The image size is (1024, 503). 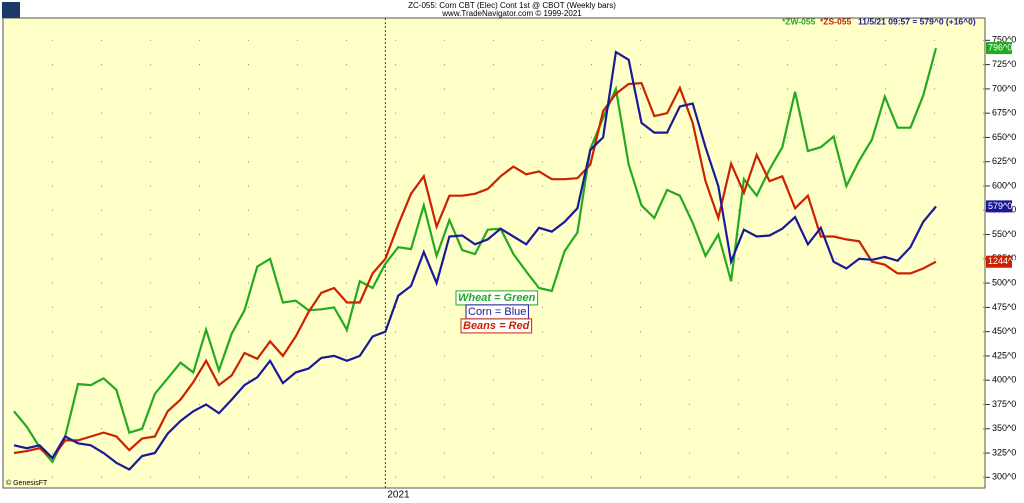 What do you see at coordinates (1004, 331) in the screenshot?
I see `y-tick-label: 450^0` at bounding box center [1004, 331].